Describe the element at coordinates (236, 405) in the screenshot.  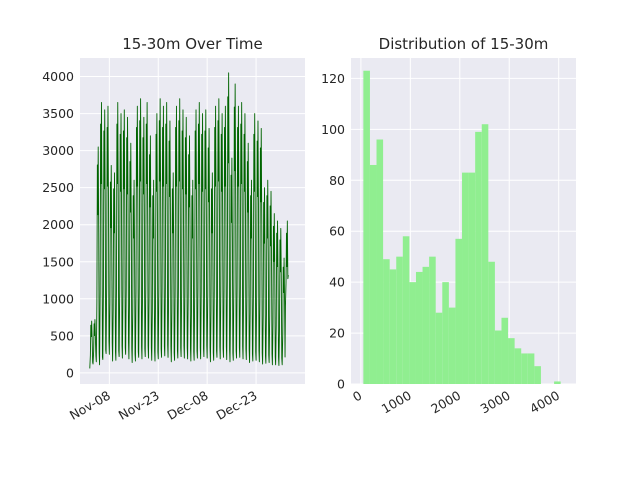
I see `x-tick-label: Dec-23` at that location.